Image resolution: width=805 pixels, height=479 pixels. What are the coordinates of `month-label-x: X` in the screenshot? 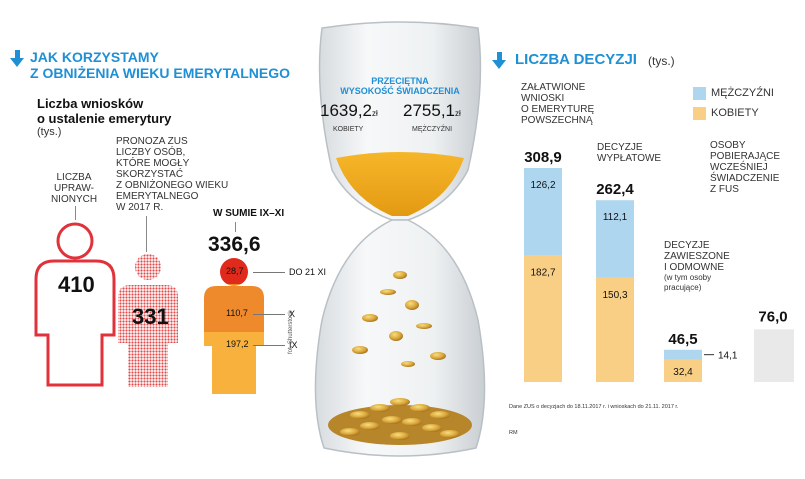 It's located at (292, 314).